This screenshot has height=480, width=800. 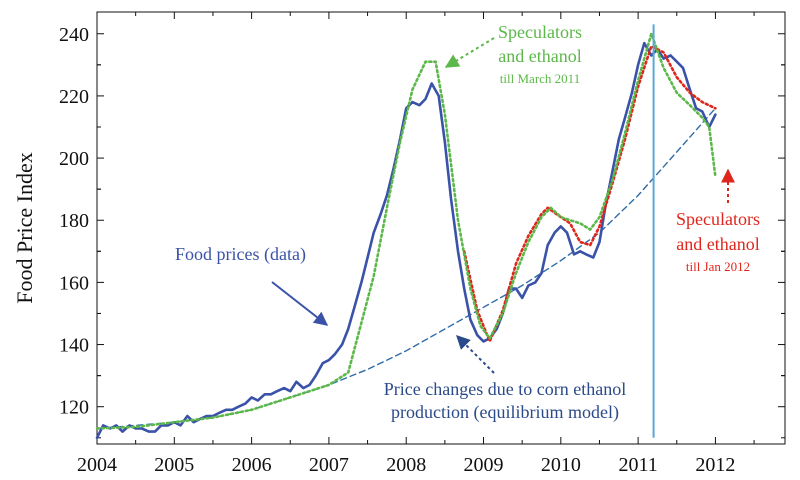 I want to click on x-tick-label: 2012, so click(x=715, y=465).